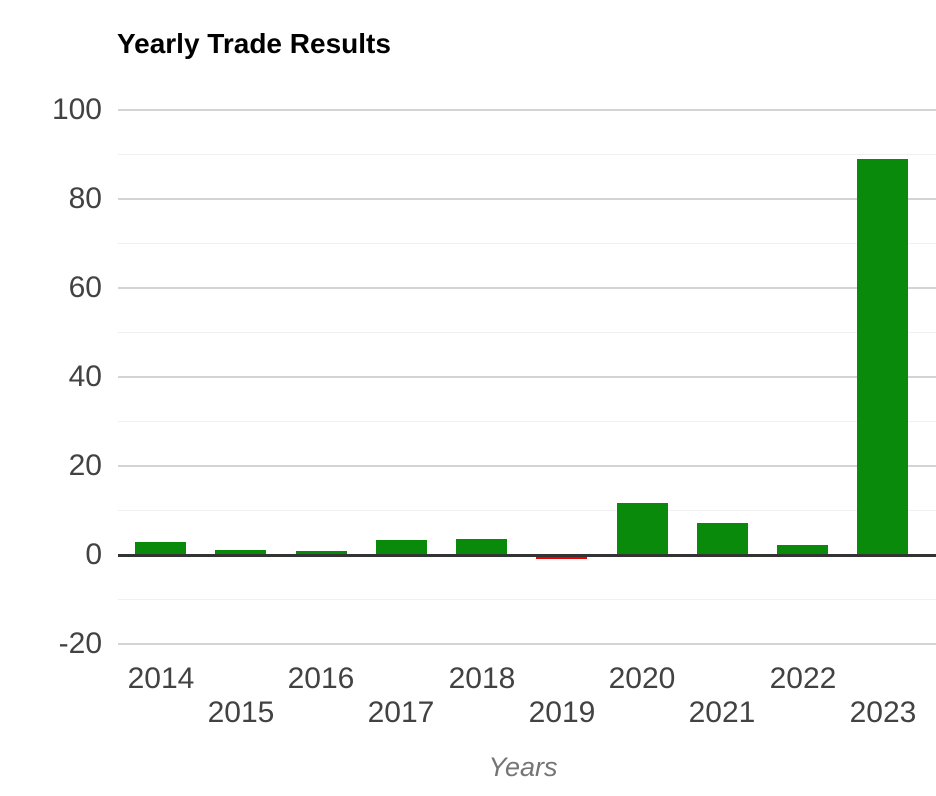 This screenshot has height=796, width=936. I want to click on zero-axis-line, so click(527, 555).